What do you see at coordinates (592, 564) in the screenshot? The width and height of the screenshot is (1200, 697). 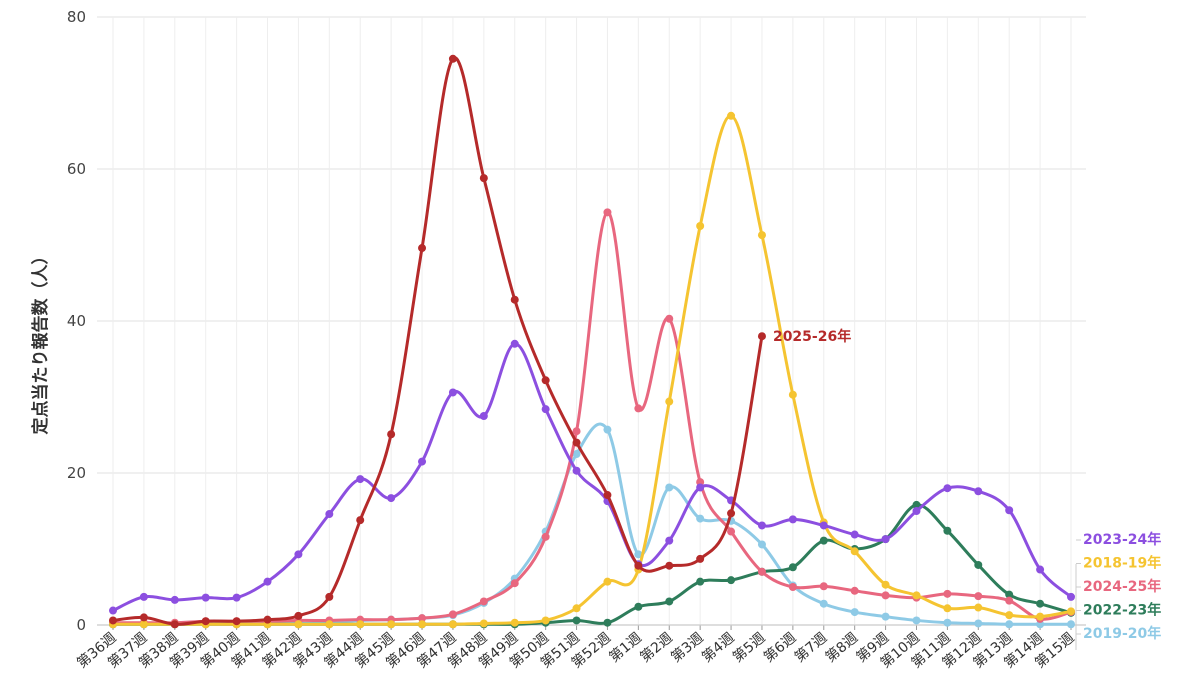 I see `series-line` at bounding box center [592, 564].